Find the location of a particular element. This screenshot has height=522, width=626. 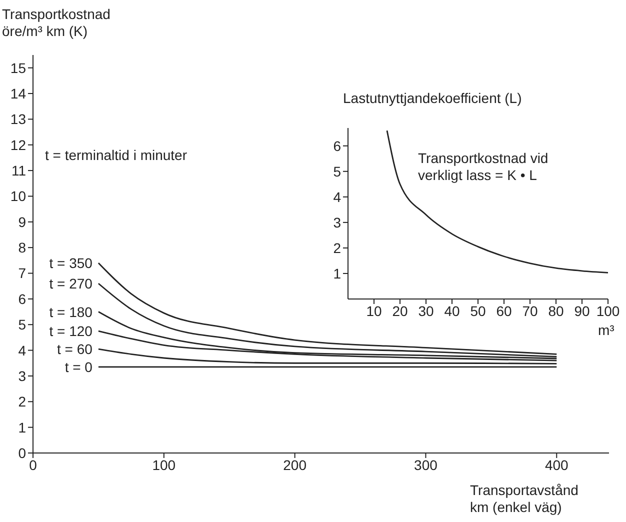

y-tick-label: 11 is located at coordinates (18, 170).